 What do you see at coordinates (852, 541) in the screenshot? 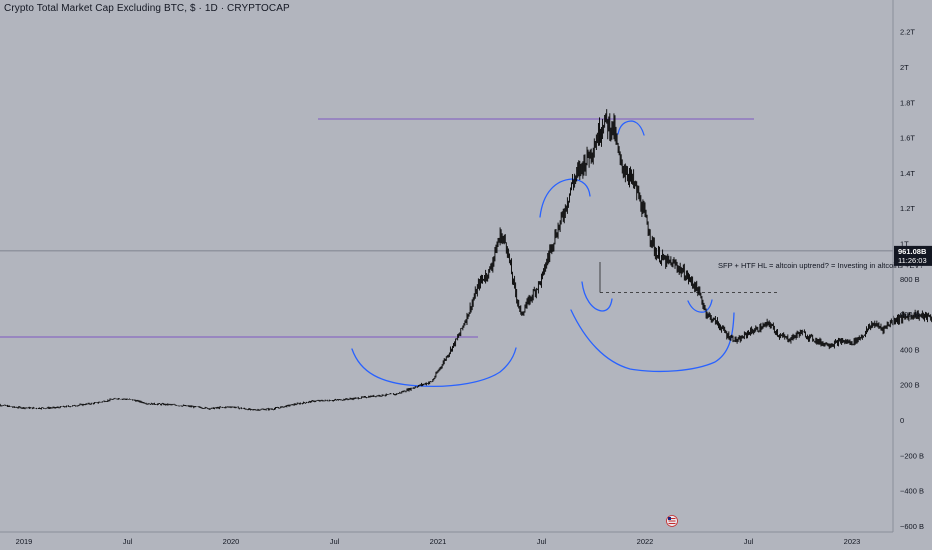
I see `x-tick-label: 2023` at bounding box center [852, 541].